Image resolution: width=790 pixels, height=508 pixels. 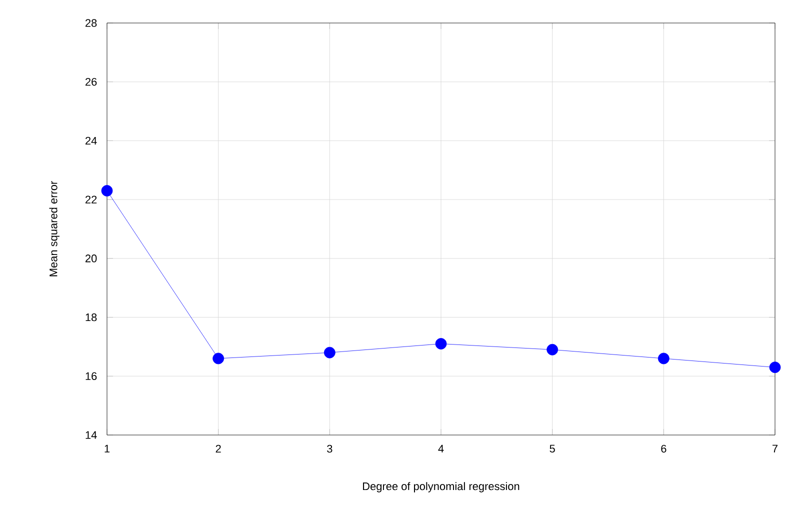 I want to click on x-tick-label: 1, so click(x=107, y=448).